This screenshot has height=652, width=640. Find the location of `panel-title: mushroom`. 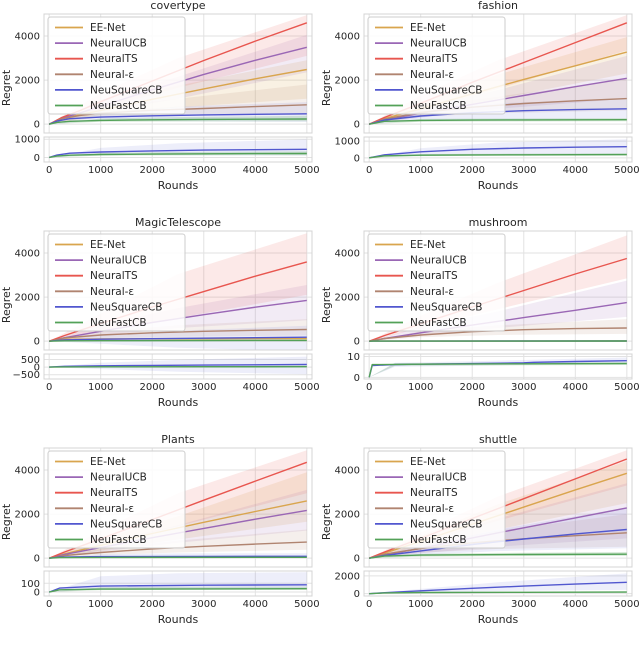

panel-title: mushroom is located at coordinates (498, 223).